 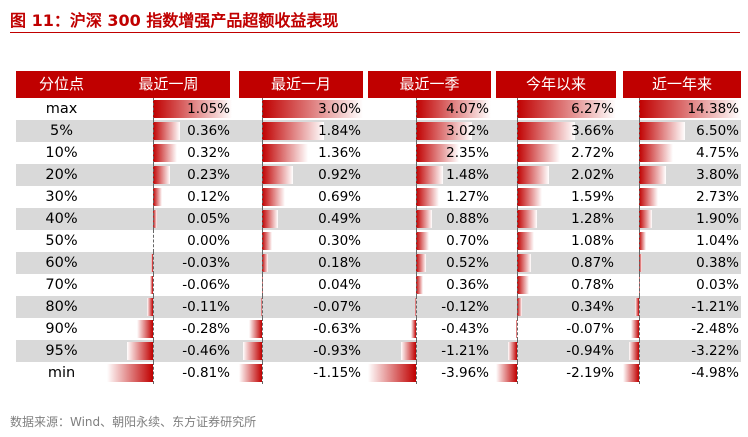 What do you see at coordinates (717, 175) in the screenshot?
I see `cell-value: 3.80%` at bounding box center [717, 175].